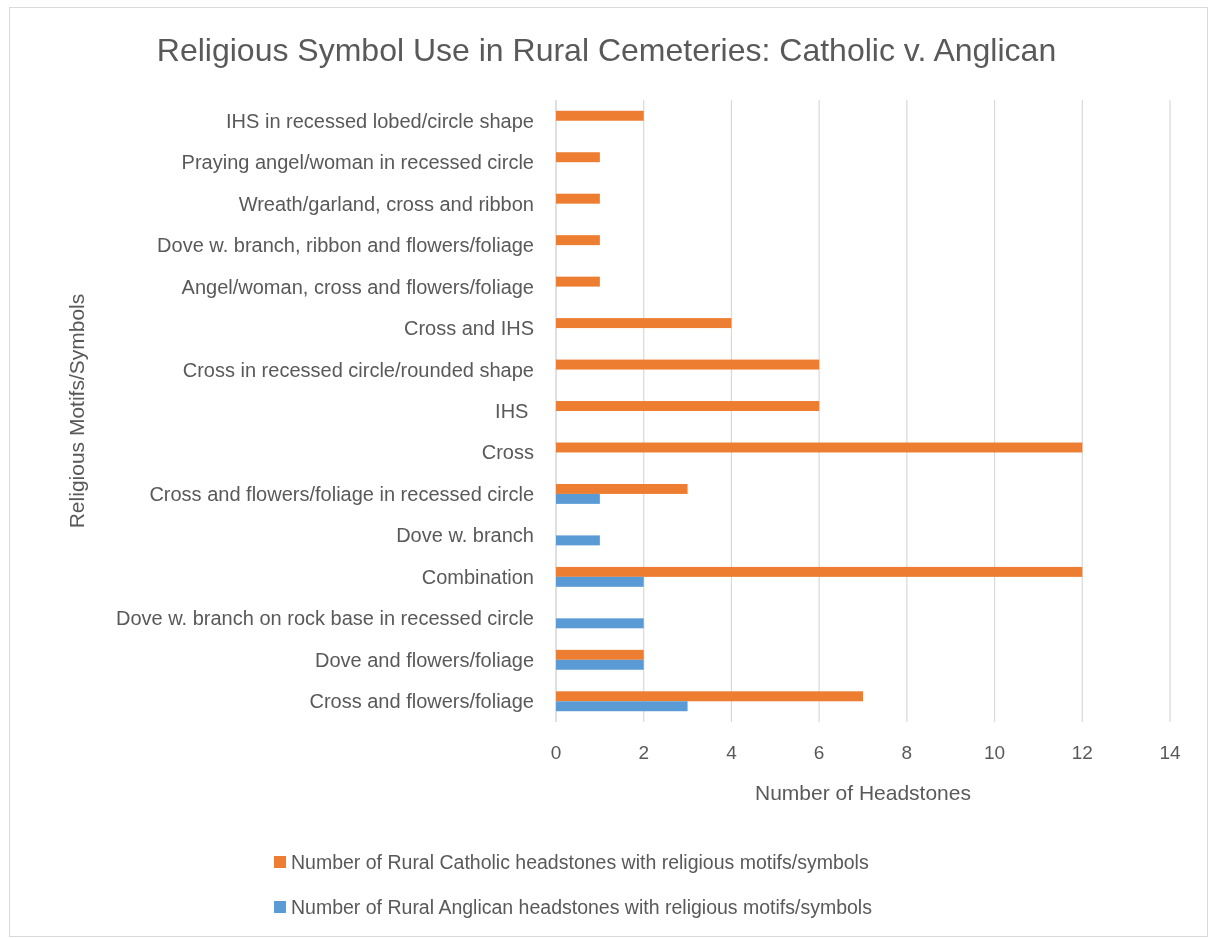 This screenshot has width=1209, height=938. What do you see at coordinates (424, 659) in the screenshot?
I see `y-tick-label: Dove and flowers/foliage` at bounding box center [424, 659].